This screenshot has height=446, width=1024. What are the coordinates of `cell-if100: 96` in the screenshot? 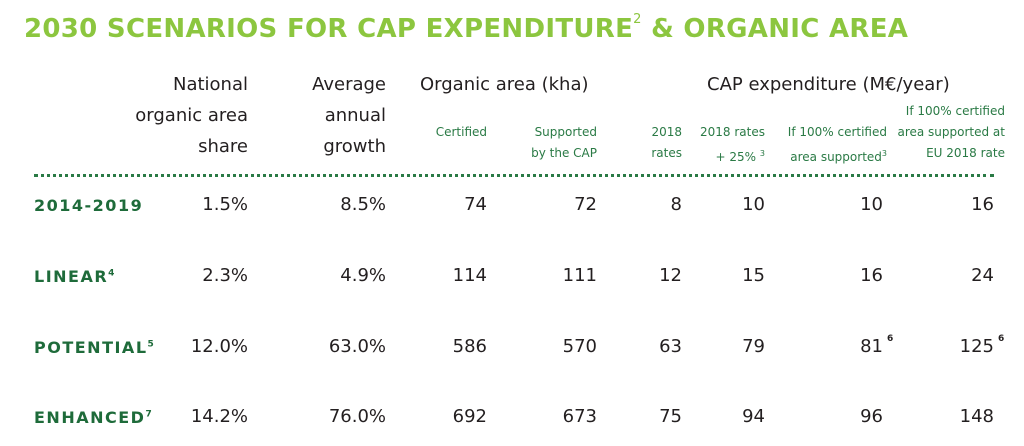 It's located at (871, 416).